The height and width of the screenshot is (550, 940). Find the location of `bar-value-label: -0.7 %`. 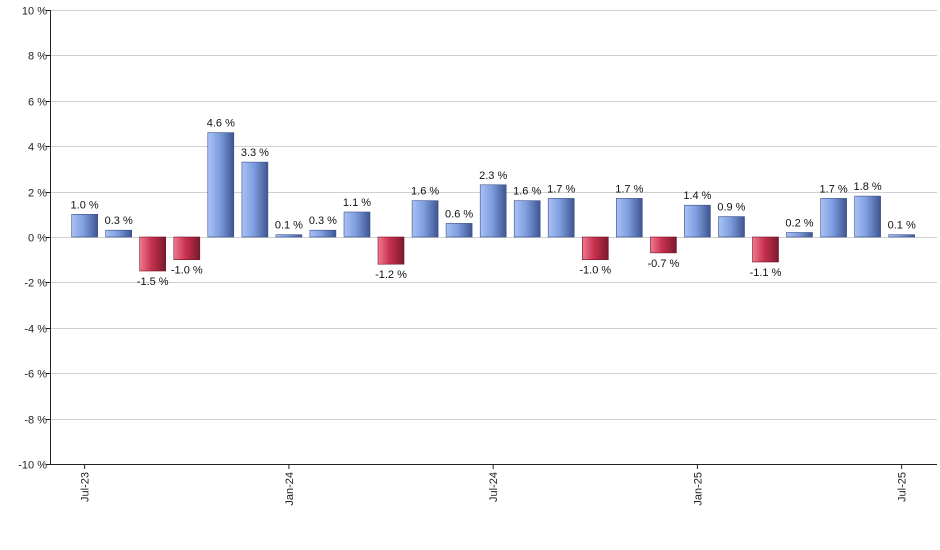

bar-value-label: -0.7 % is located at coordinates (664, 264).